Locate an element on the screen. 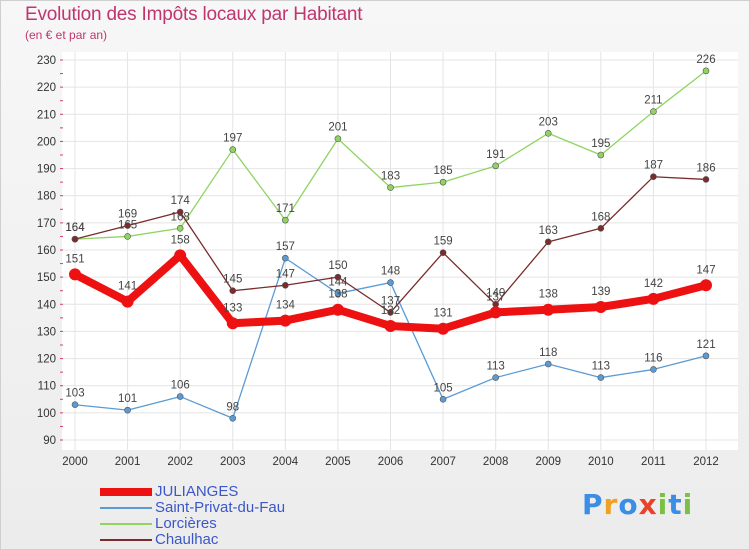 Image resolution: width=750 pixels, height=550 pixels. data-label: 140 is located at coordinates (495, 293).